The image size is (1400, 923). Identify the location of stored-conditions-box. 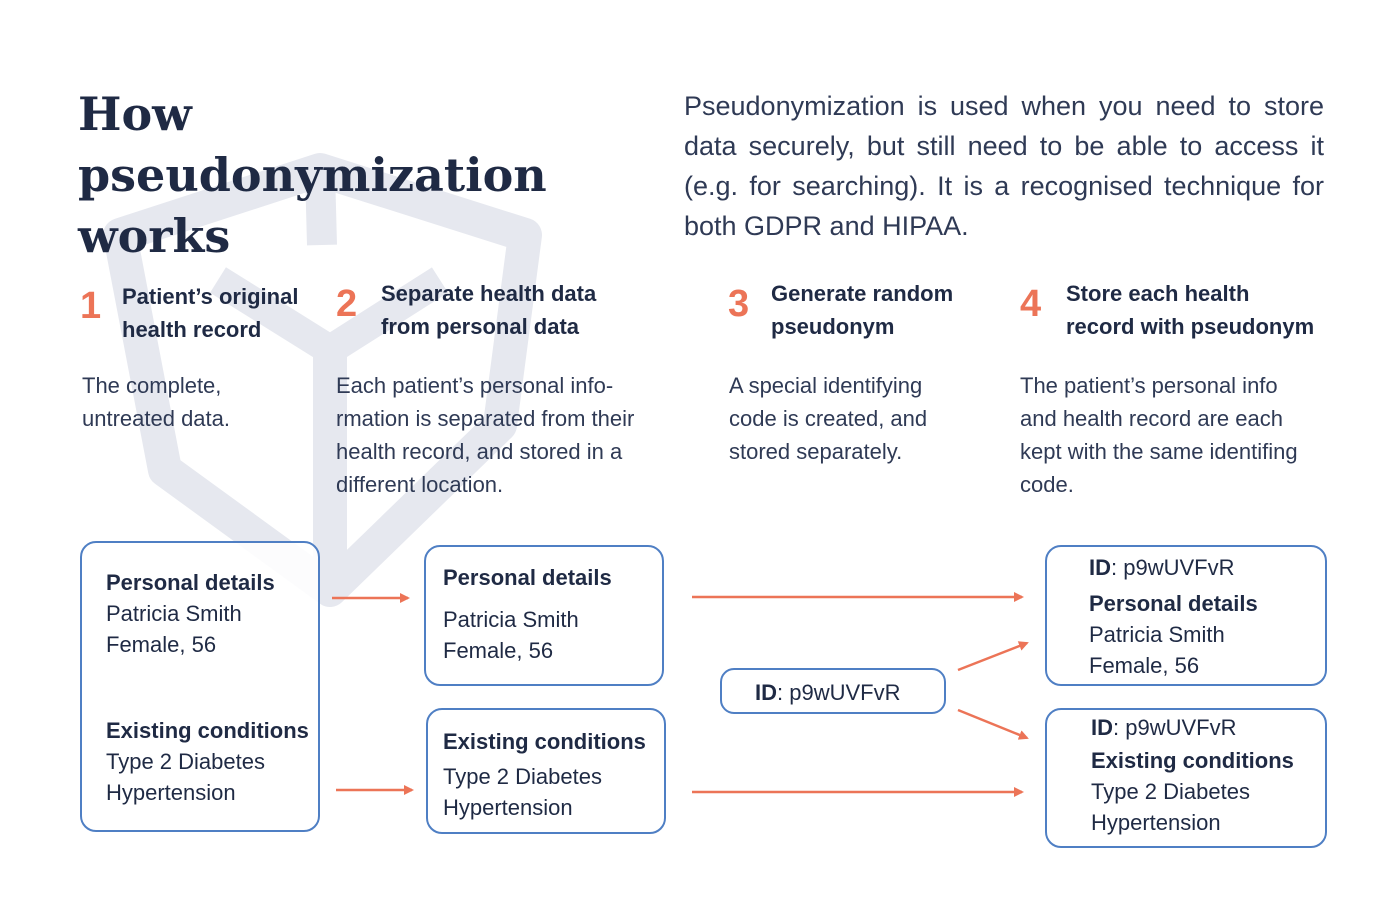
(1186, 778).